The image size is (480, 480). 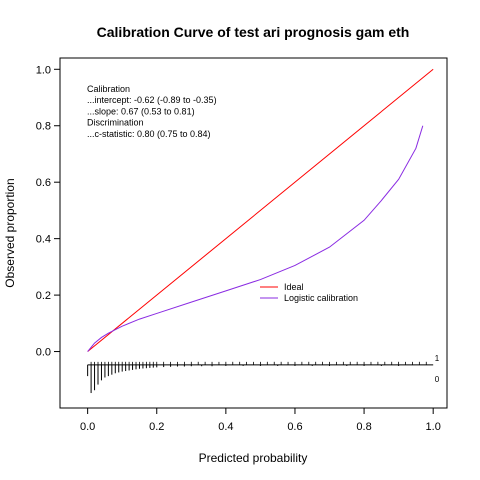 I want to click on annotation-line: ...slope: 0.67 (0.53 to 0.81), so click(x=141, y=111).